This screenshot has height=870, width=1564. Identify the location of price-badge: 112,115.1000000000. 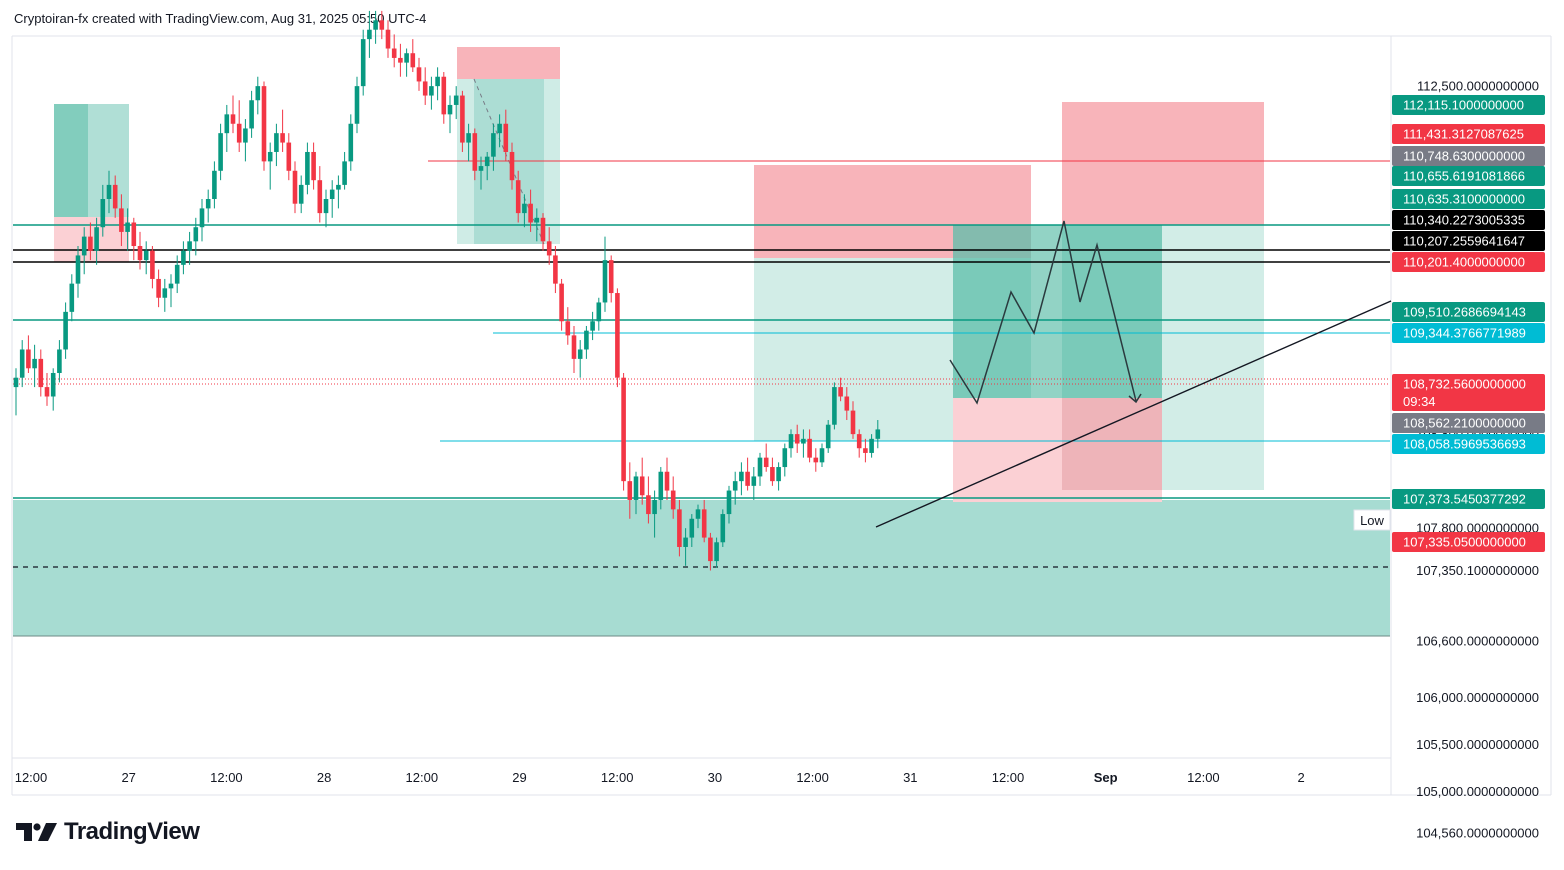
(1468, 105).